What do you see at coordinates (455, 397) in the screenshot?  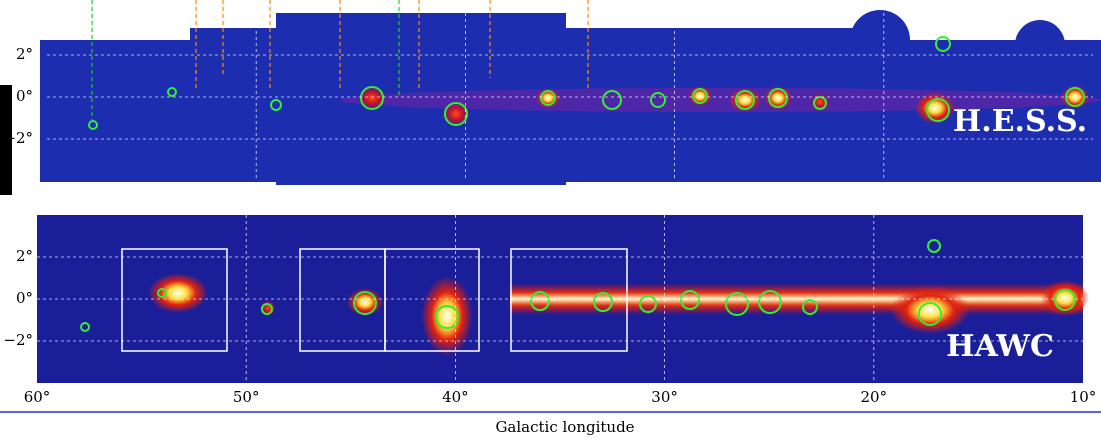 I see `x-tick-label: 40°` at bounding box center [455, 397].